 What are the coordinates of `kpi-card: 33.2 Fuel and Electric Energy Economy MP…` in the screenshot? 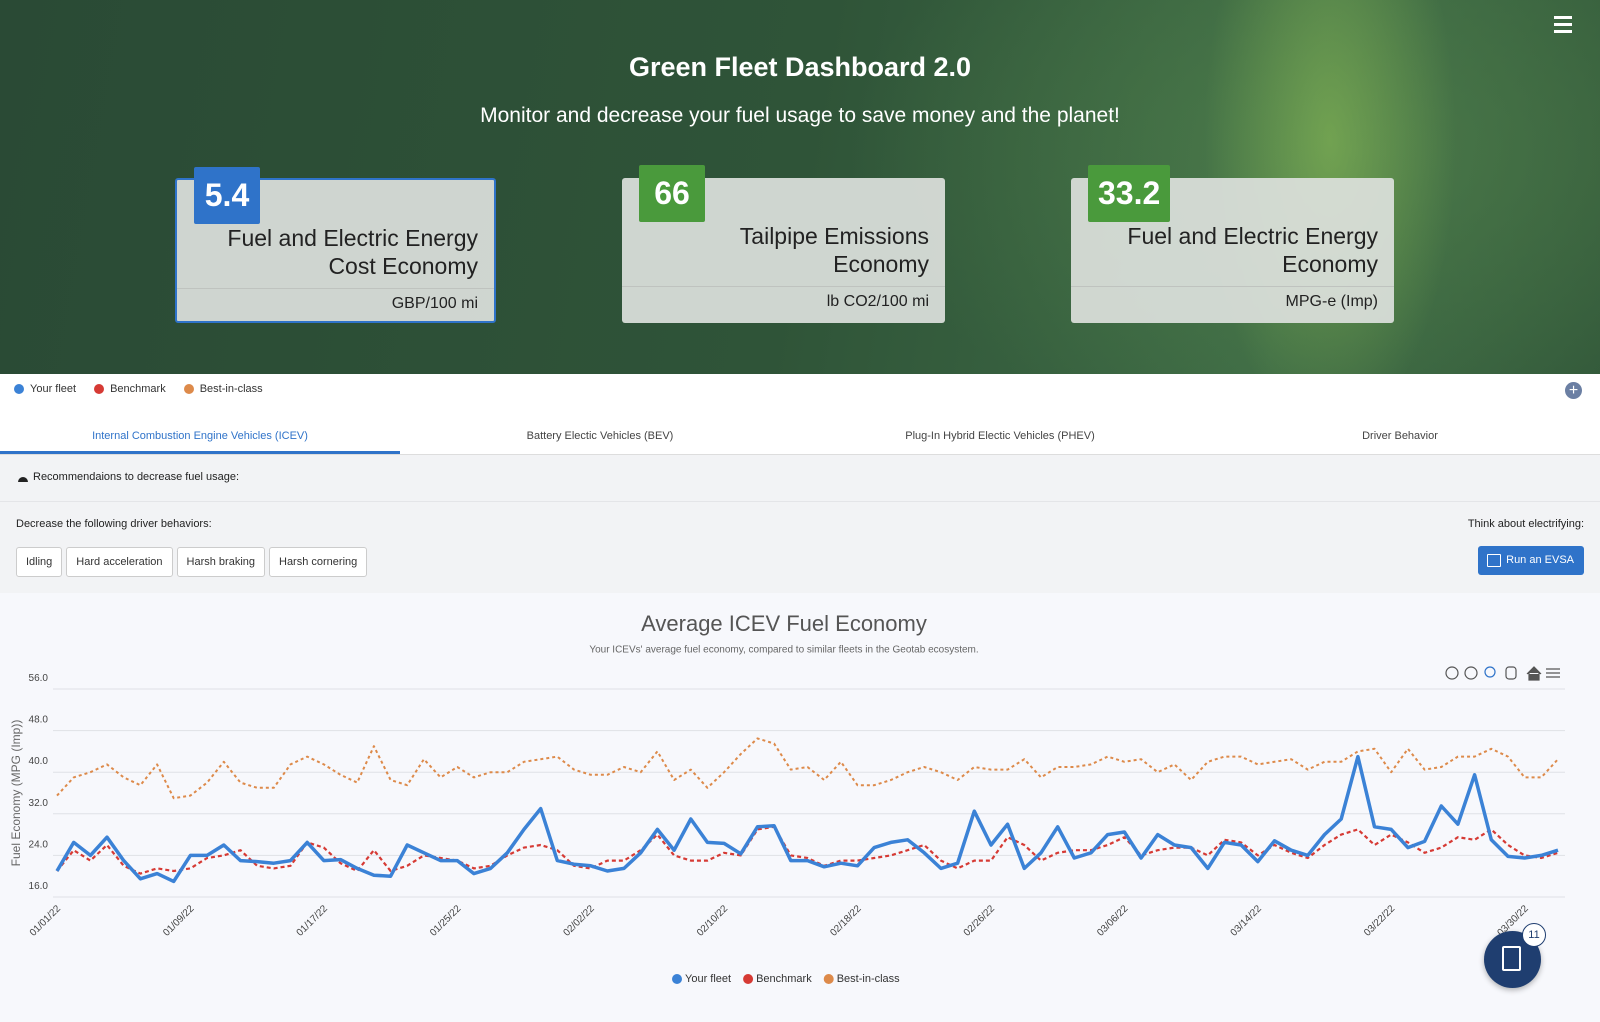 It's located at (1232, 244).